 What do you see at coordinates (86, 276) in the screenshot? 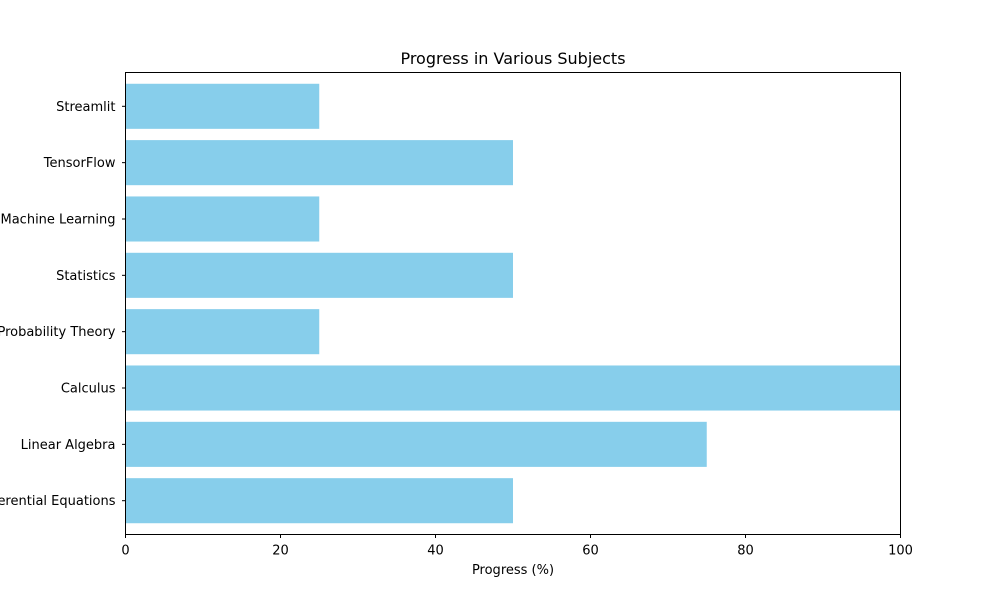
I see `y-tick-label: Statistics` at bounding box center [86, 276].